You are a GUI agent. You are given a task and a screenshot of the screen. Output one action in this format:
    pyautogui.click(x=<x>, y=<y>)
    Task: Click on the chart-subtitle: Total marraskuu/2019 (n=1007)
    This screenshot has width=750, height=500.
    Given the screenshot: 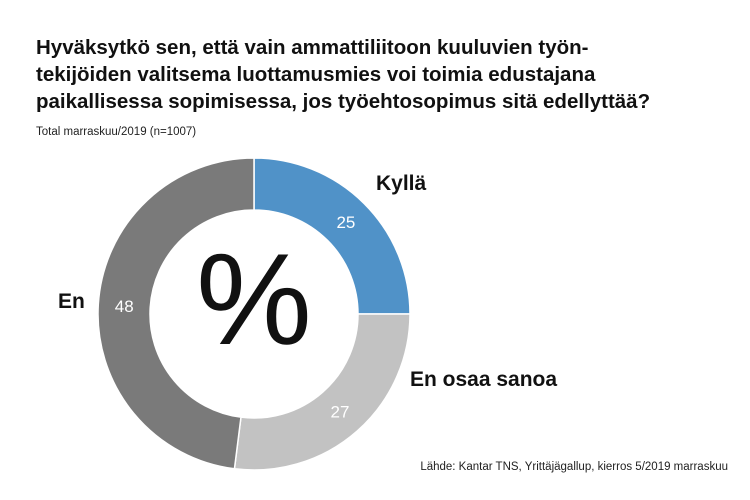 What is the action you would take?
    pyautogui.click(x=116, y=132)
    